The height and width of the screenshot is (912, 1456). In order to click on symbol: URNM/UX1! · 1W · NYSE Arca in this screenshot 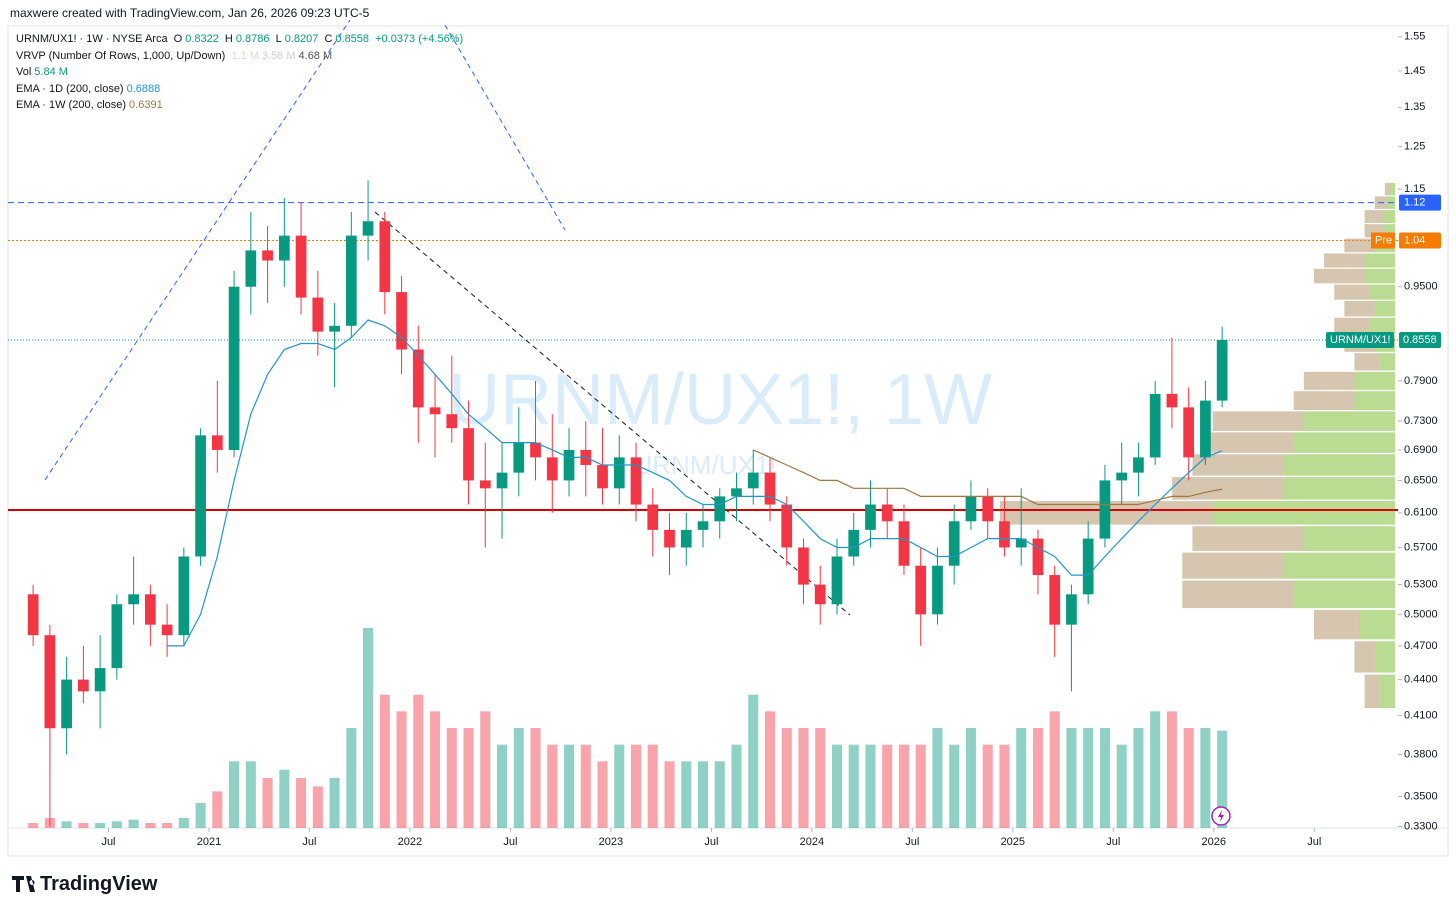, I will do `click(92, 39)`.